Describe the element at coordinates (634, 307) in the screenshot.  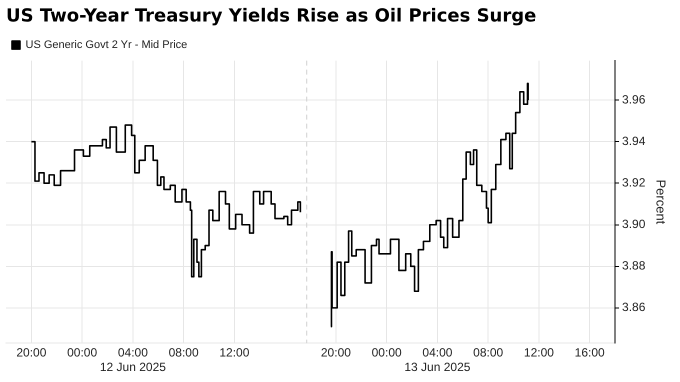
I see `y-tick-label: 3.86` at that location.